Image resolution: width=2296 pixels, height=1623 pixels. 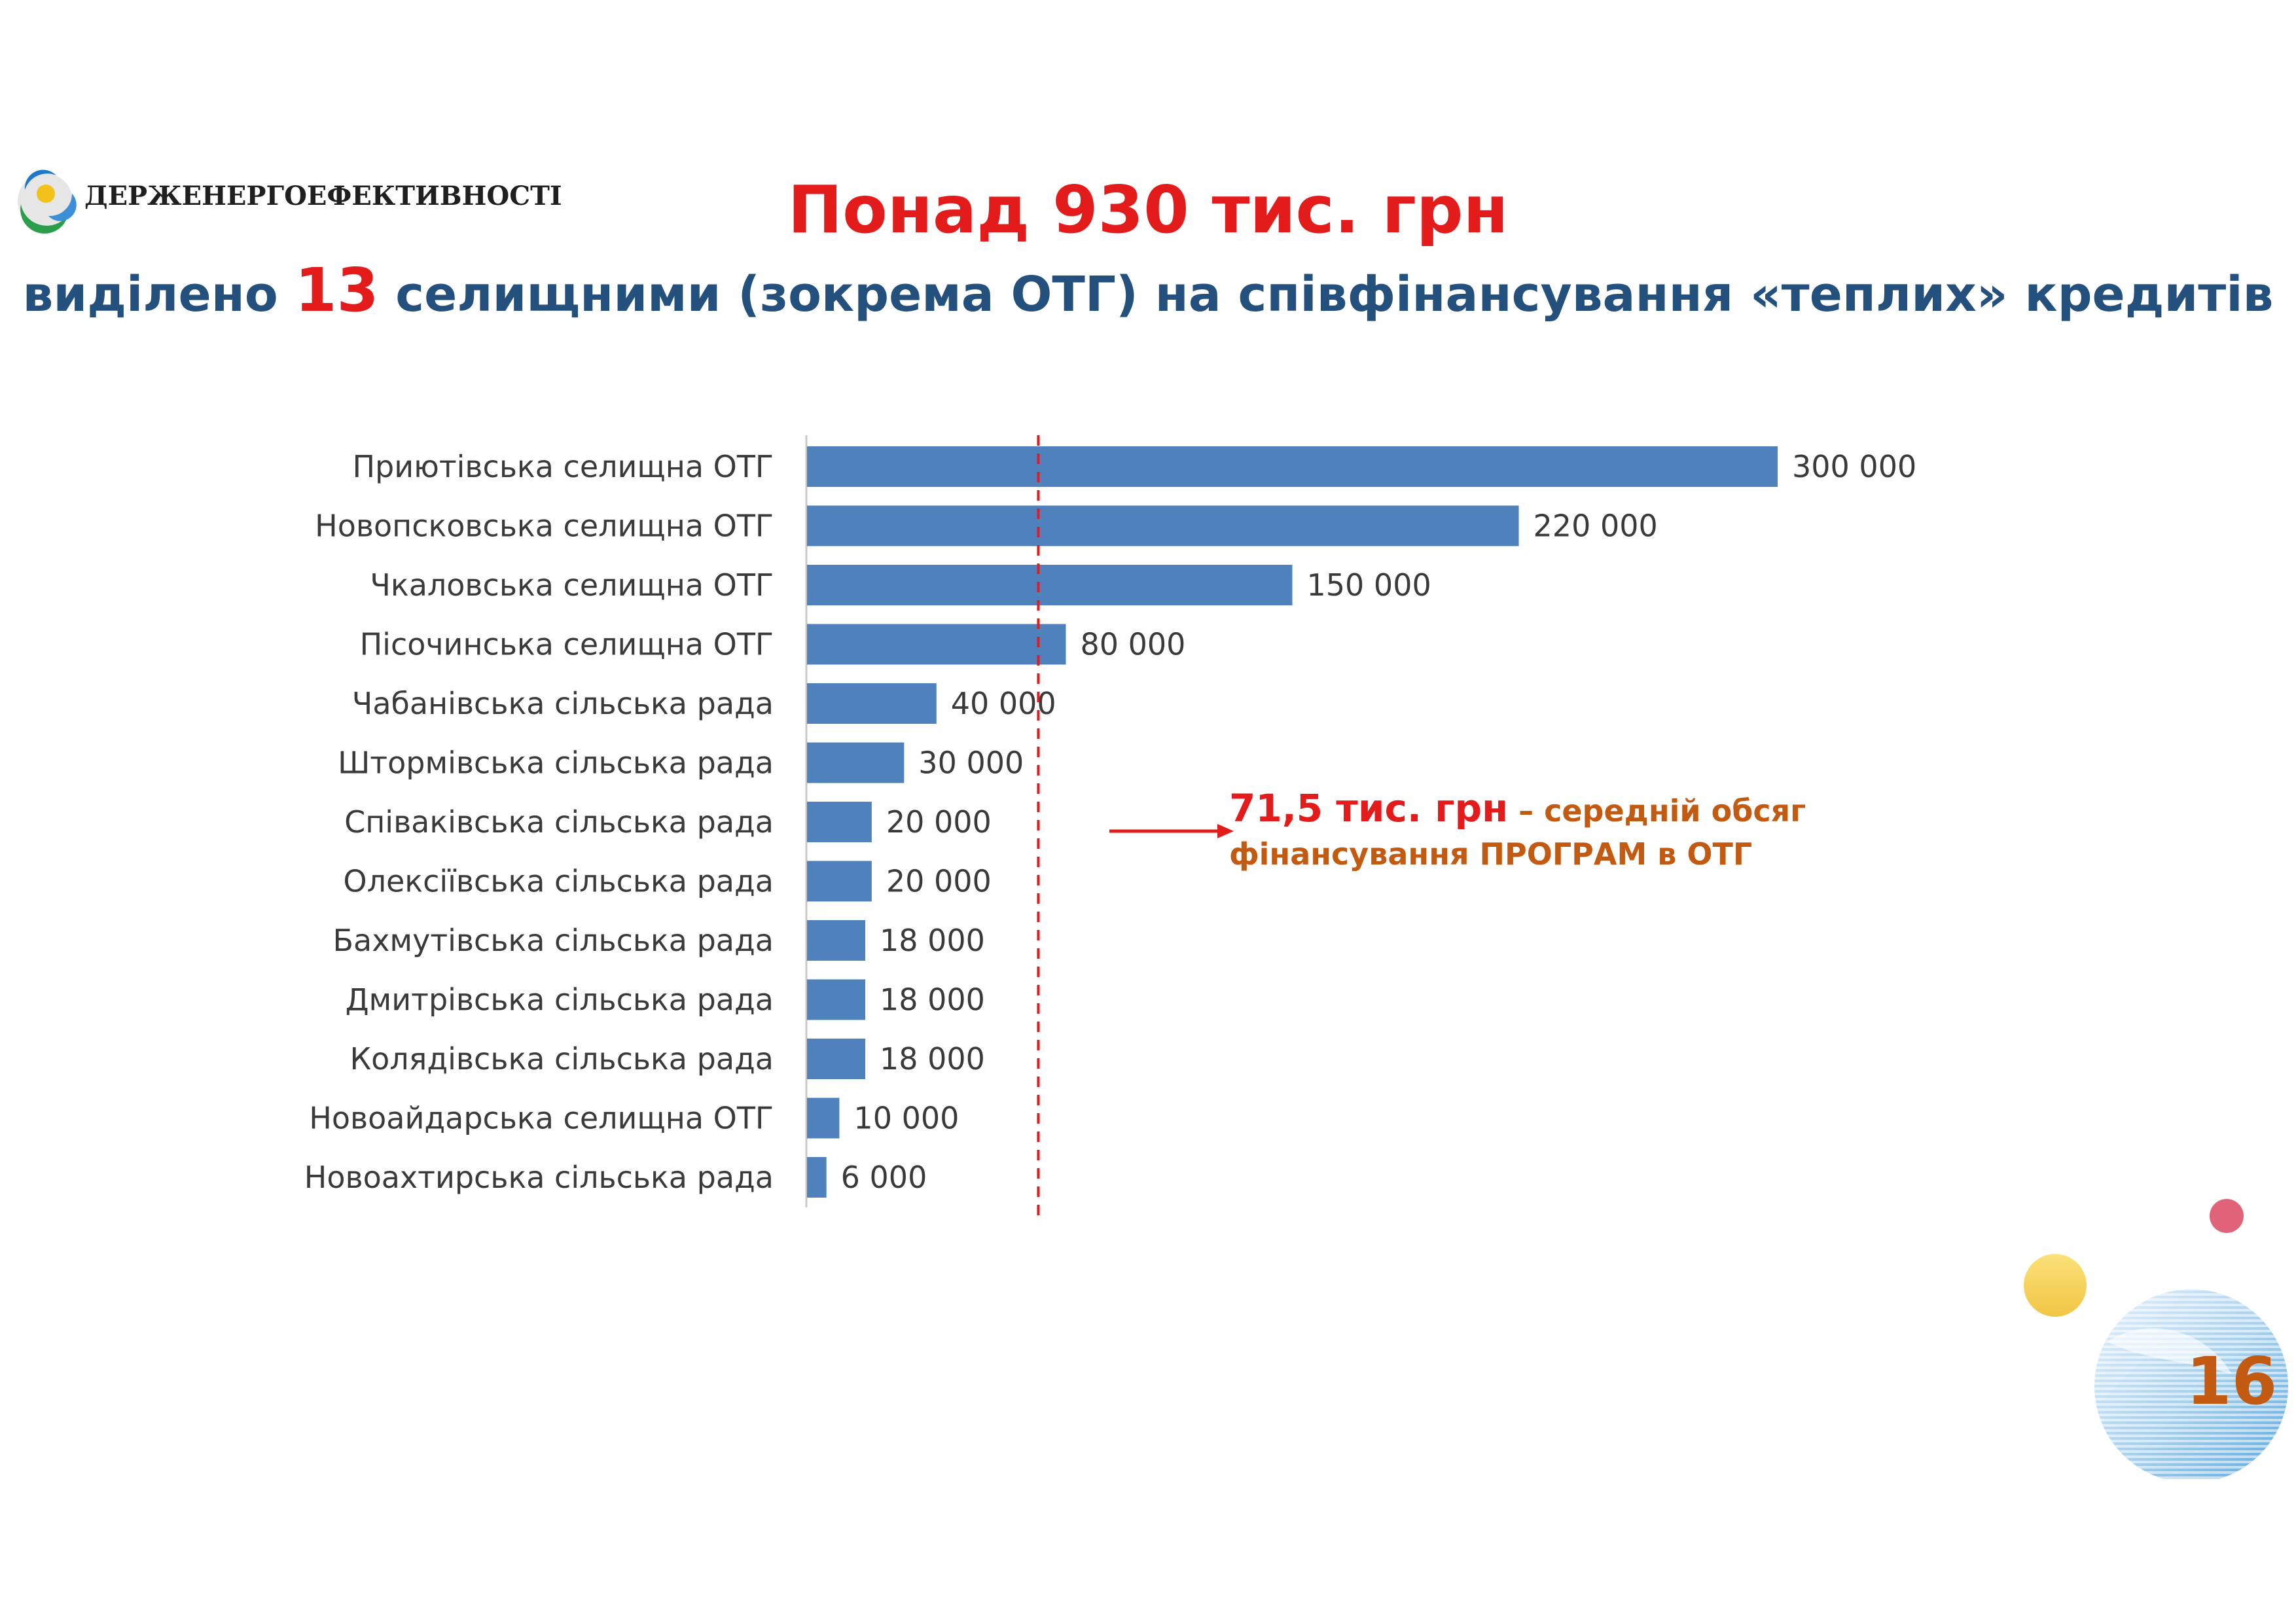 What do you see at coordinates (556, 763) in the screenshot?
I see `category-label-5: Штормівська сільська рада` at bounding box center [556, 763].